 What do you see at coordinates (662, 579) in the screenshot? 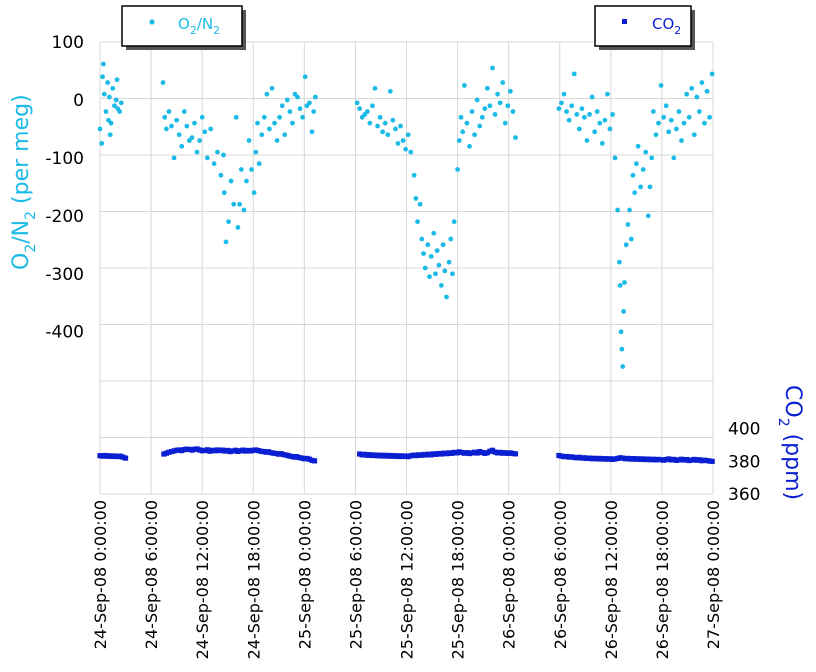
I see `x-tick-label: 26-Sep-08 18:00:00` at bounding box center [662, 579].